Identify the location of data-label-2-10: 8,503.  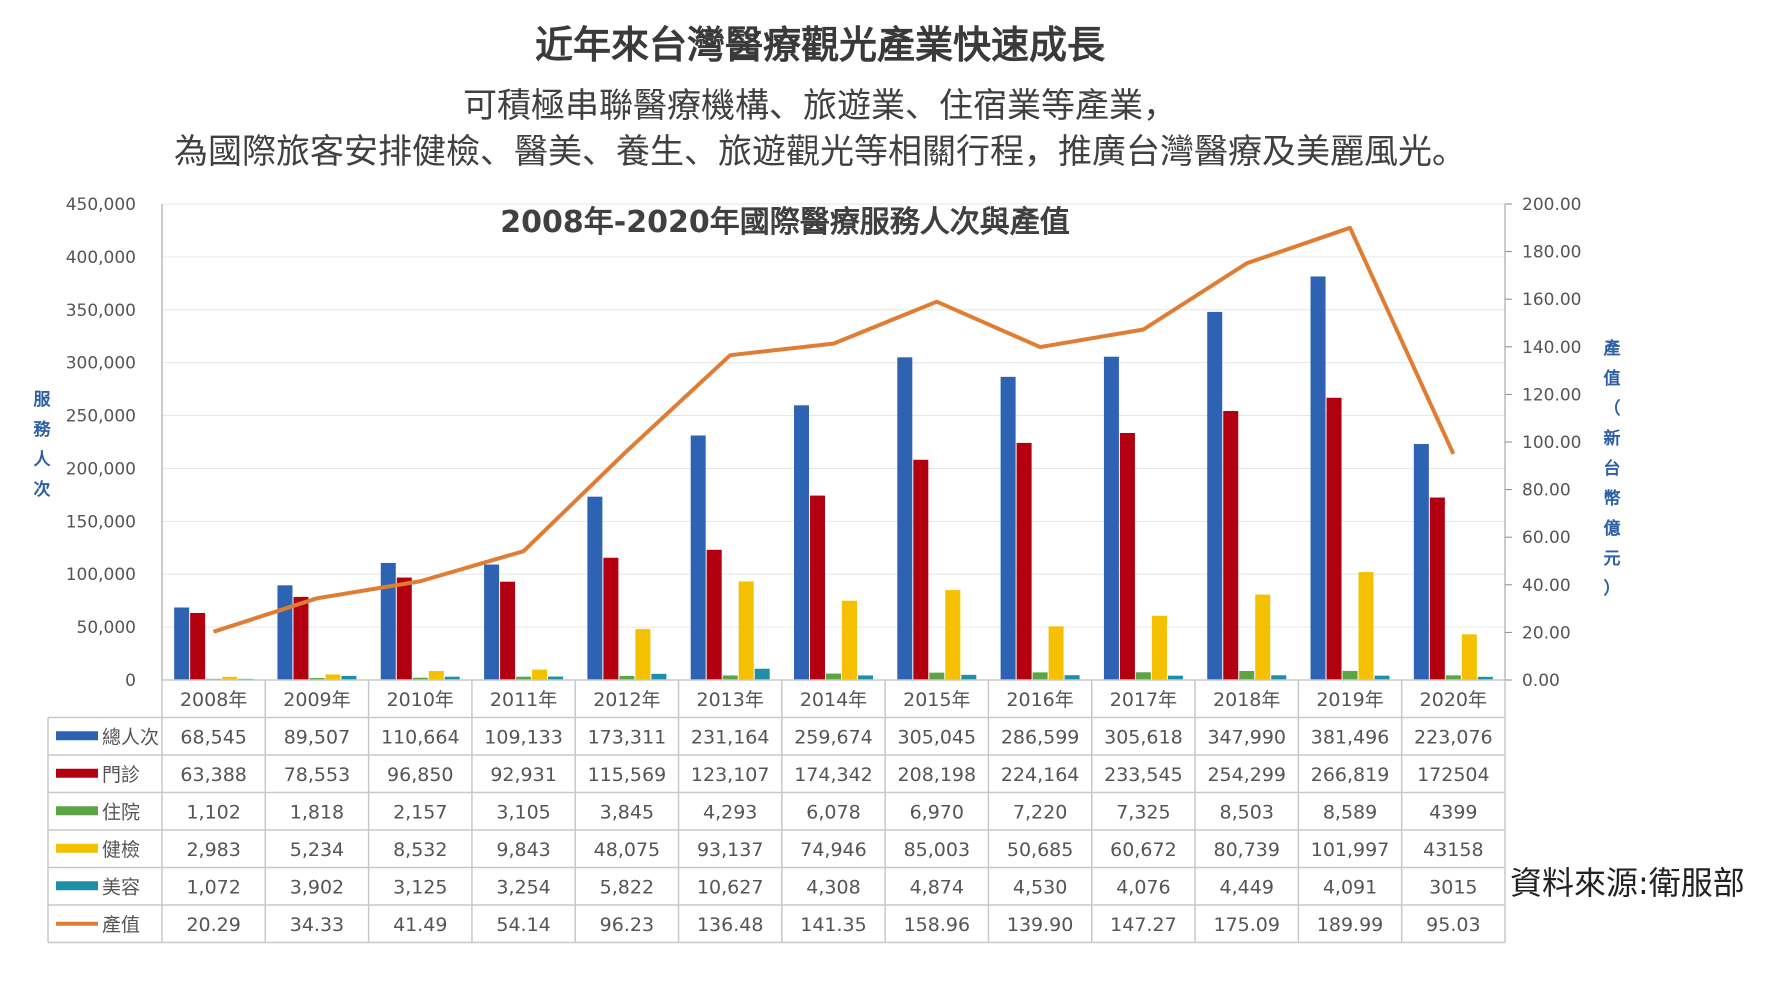
(1247, 812).